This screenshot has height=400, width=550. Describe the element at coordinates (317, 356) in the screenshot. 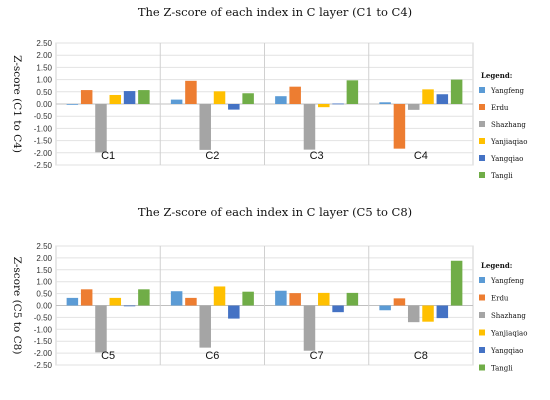

I see `category-label: C7` at that location.